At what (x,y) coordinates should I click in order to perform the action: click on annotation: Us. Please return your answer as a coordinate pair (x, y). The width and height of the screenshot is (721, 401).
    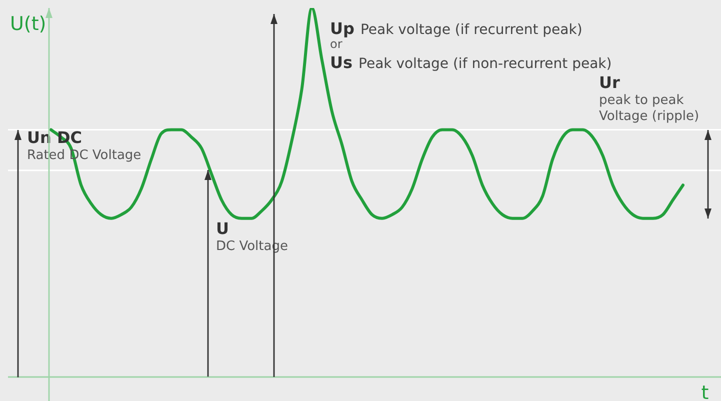
    Looking at the image, I should click on (341, 62).